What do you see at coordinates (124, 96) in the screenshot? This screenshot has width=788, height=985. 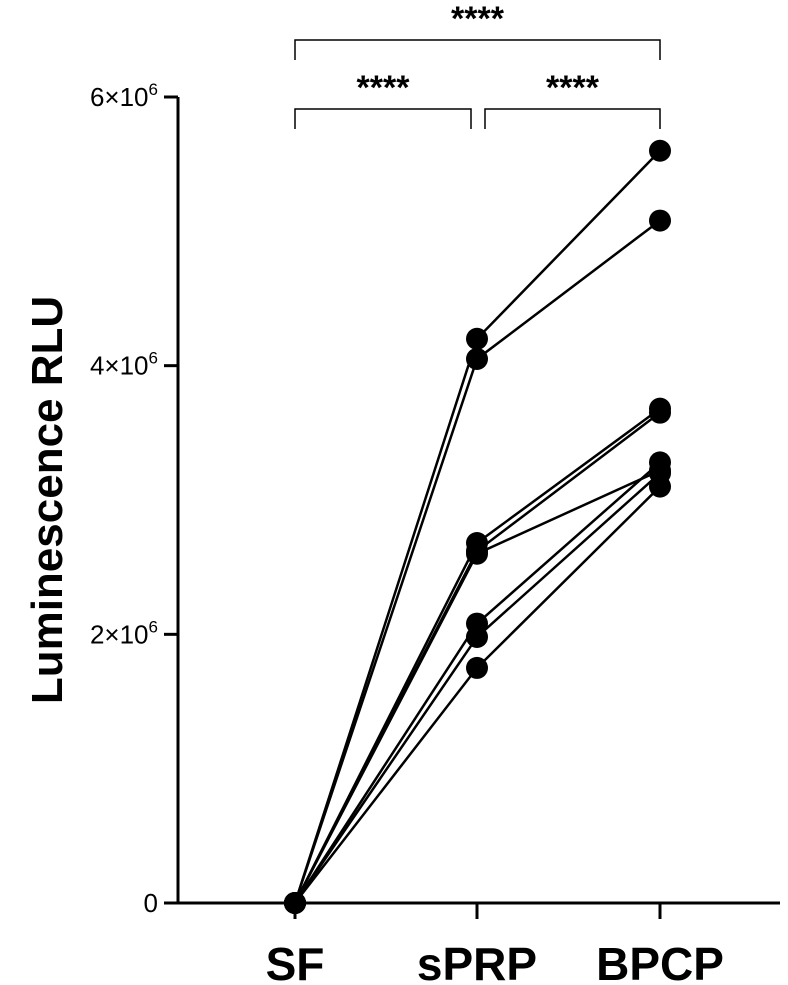 I see `y-tick-label: 6×10⁶` at bounding box center [124, 96].